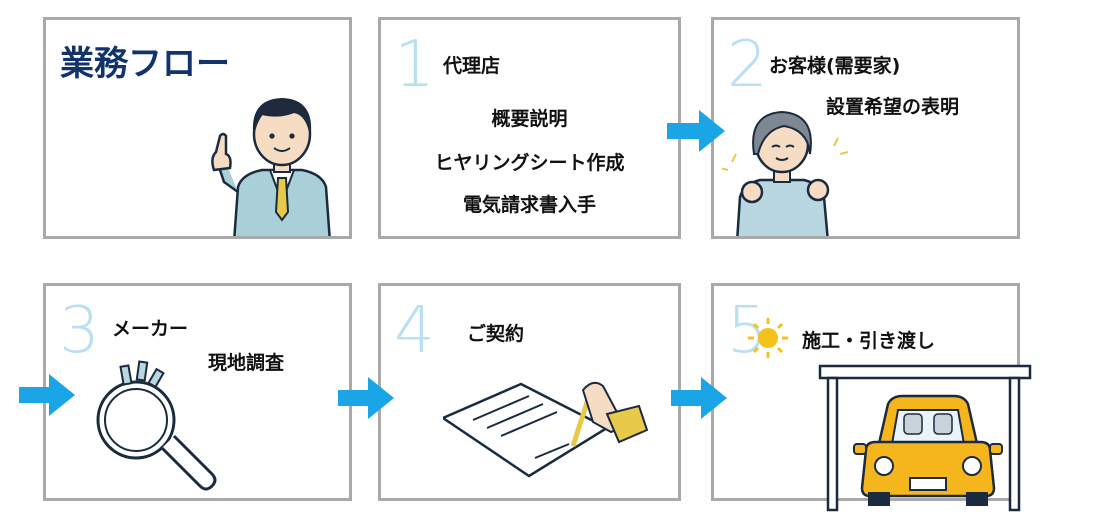  What do you see at coordinates (893, 107) in the screenshot?
I see `step-2-action-1: 設置希望の表明` at bounding box center [893, 107].